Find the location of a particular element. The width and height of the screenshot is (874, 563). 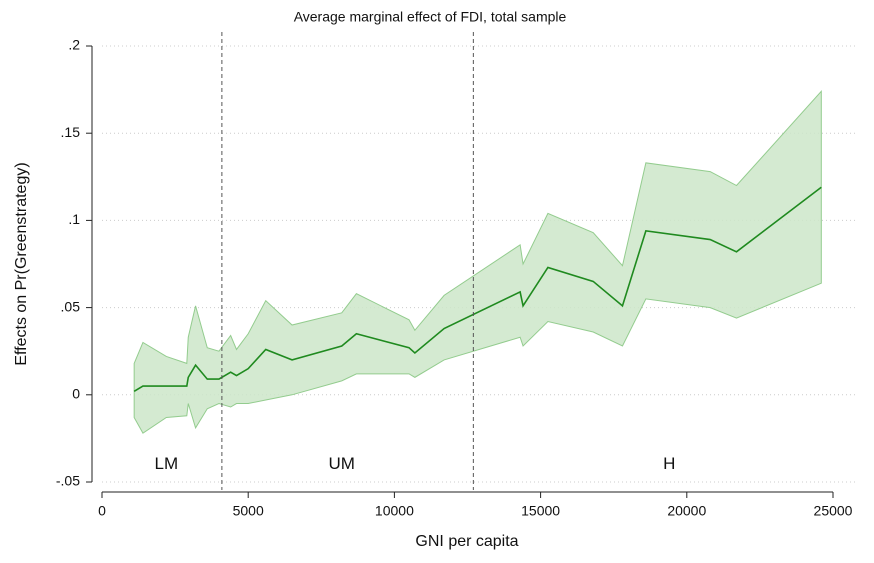

y-axis-label: Effects on Pr(Greenstrategy) is located at coordinates (21, 263).